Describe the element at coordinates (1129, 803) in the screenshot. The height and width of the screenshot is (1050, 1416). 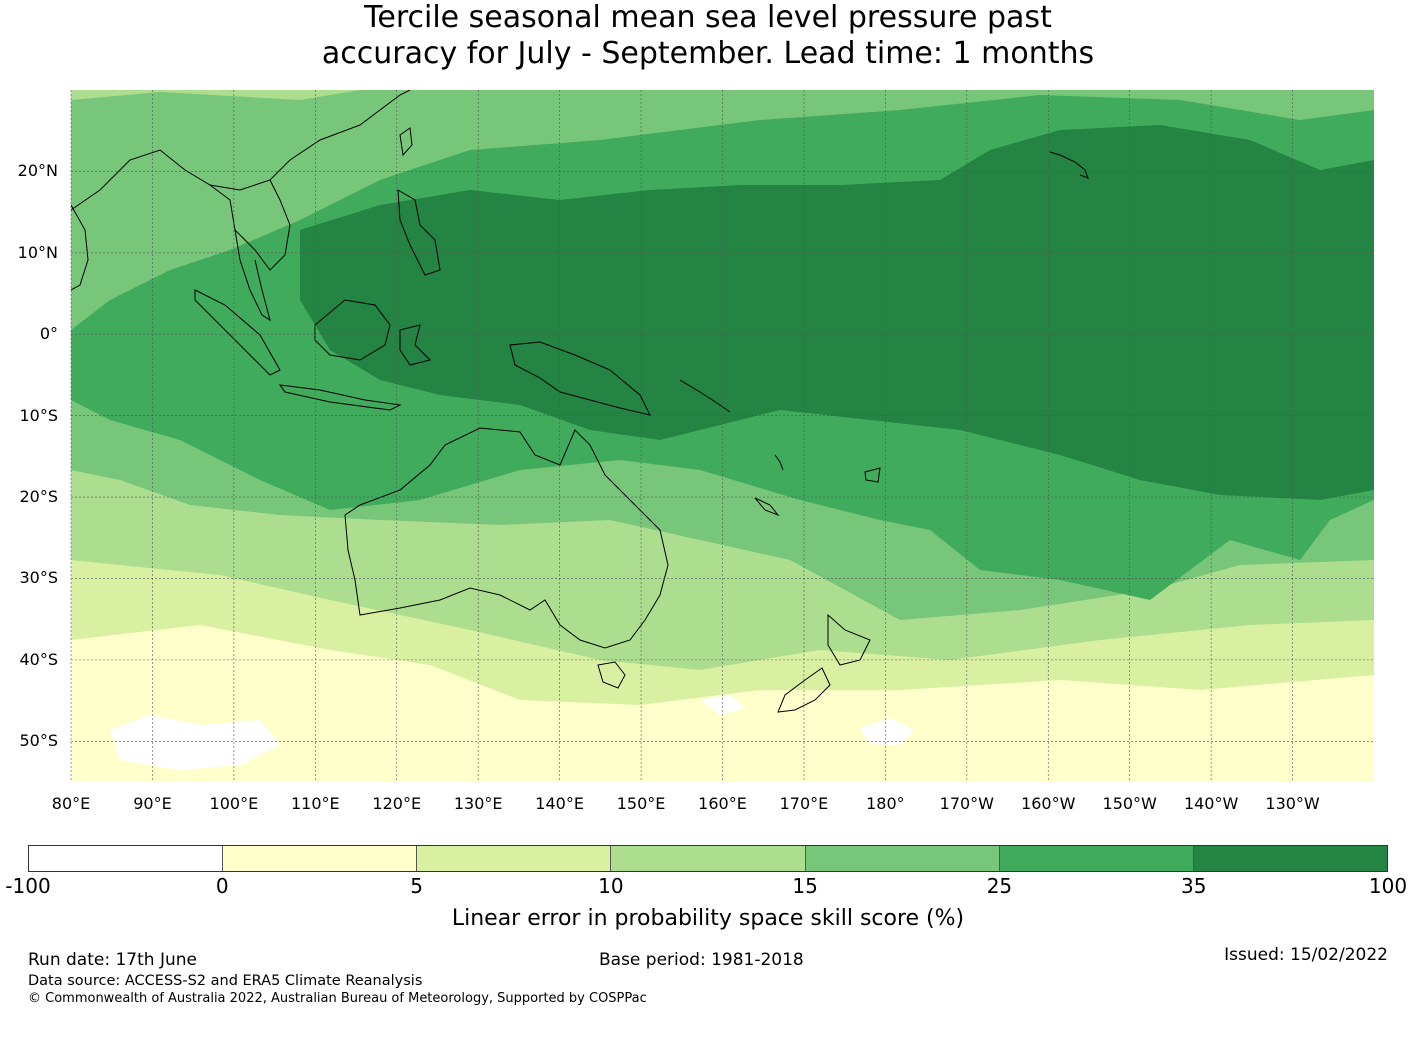
I see `longitude-label: 150°W` at that location.